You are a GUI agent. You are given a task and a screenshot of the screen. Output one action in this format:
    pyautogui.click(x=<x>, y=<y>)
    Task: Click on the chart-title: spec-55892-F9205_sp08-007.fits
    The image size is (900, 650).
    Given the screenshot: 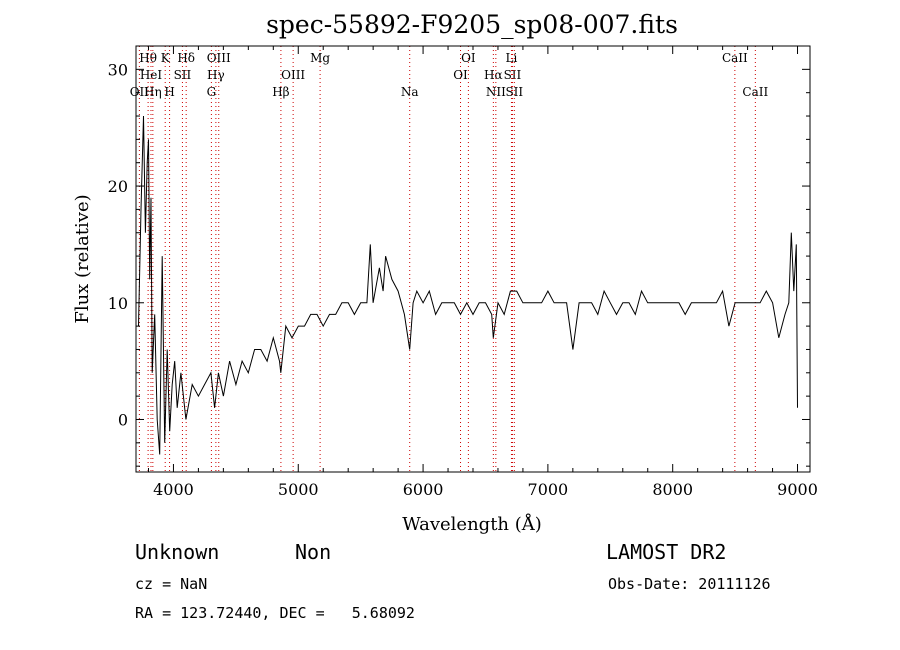 What is the action you would take?
    pyautogui.click(x=472, y=24)
    